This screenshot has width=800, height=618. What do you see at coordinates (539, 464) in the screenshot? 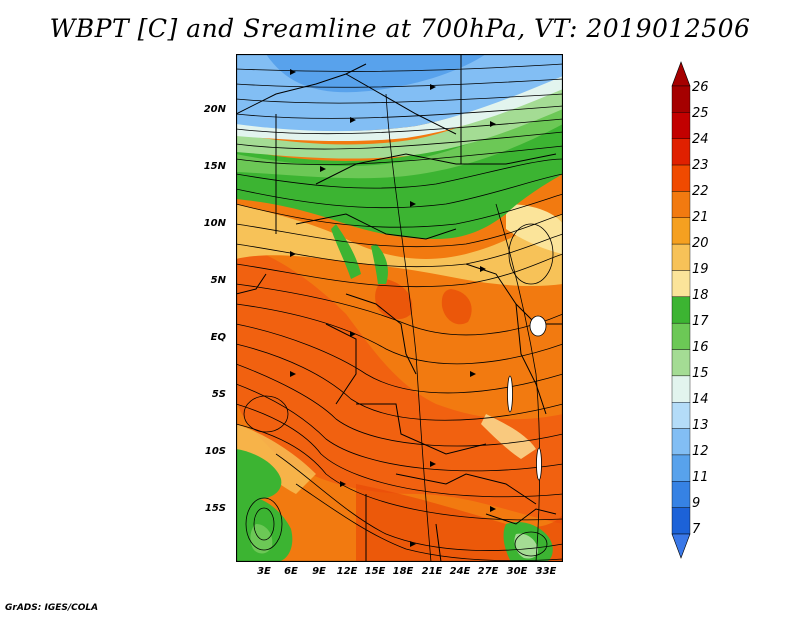
I see `lake-malawi` at bounding box center [539, 464].